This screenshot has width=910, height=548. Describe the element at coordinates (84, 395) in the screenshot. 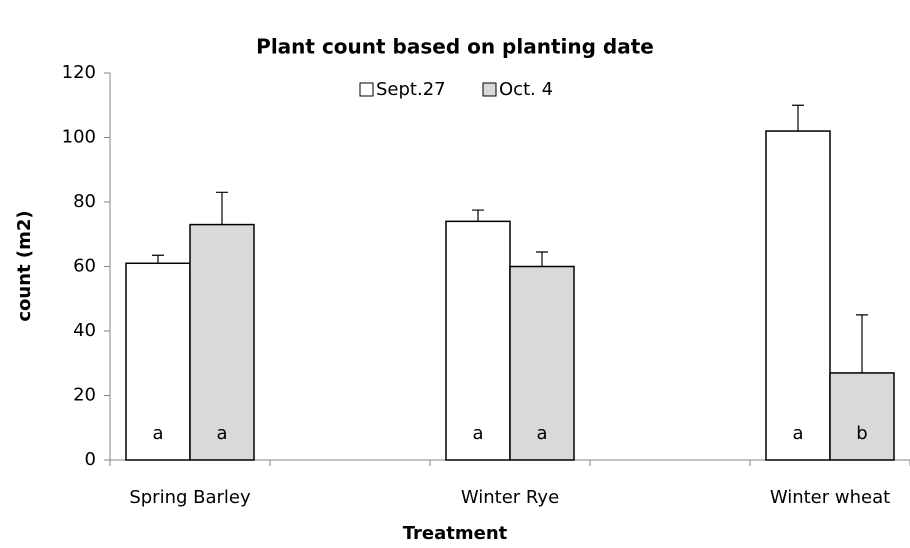

I see `y-tick-label: 20` at that location.